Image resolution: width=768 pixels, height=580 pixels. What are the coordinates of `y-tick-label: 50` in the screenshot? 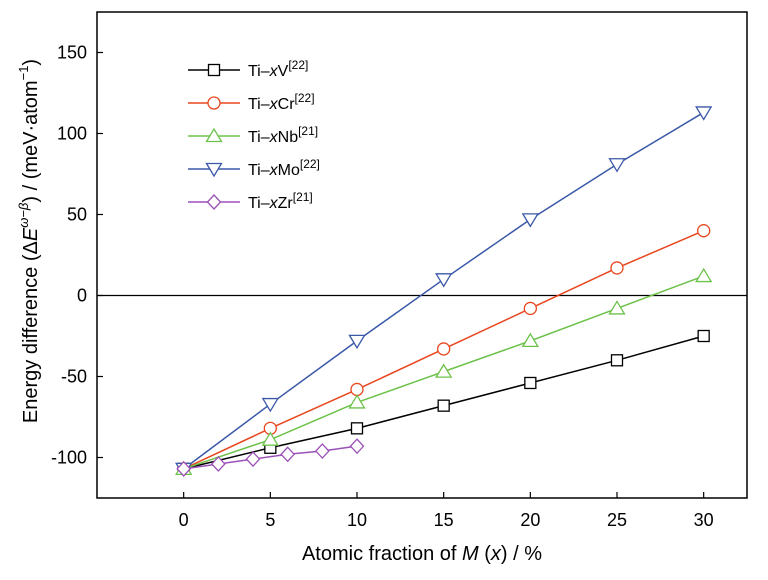 It's located at (77, 215).